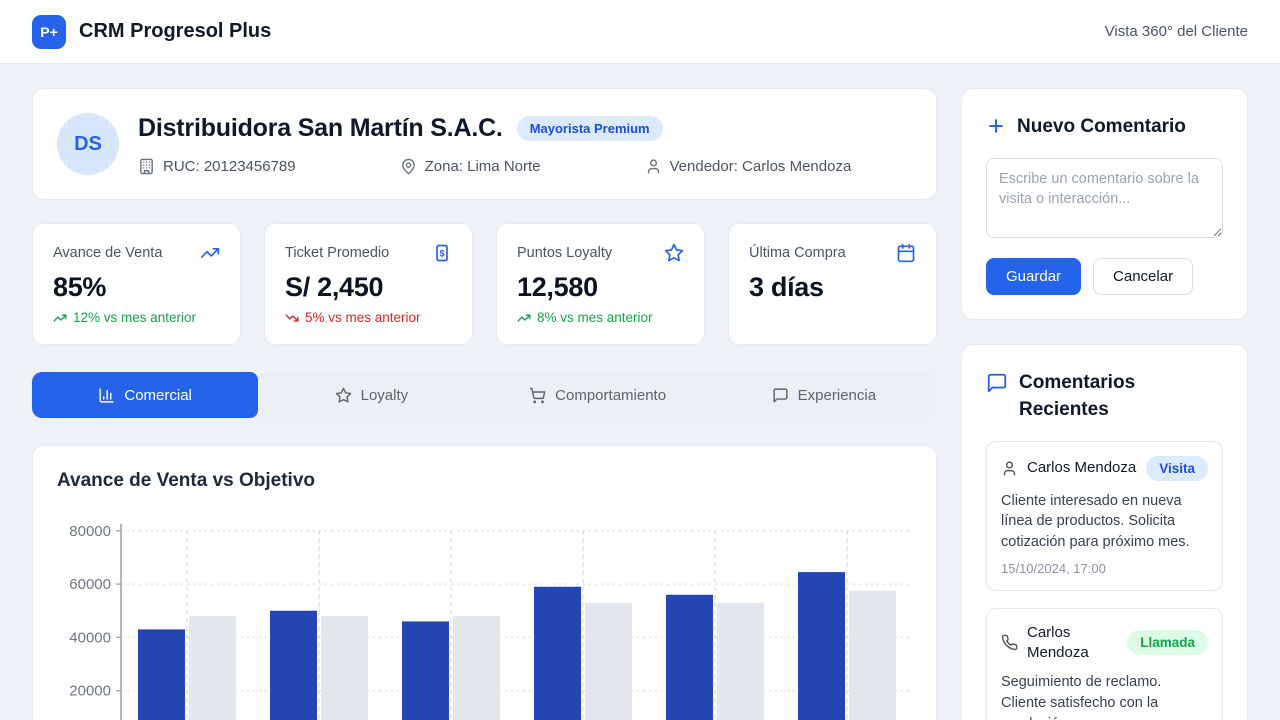 This screenshot has height=720, width=1280. What do you see at coordinates (210, 253) in the screenshot?
I see `trending-up-icon` at bounding box center [210, 253].